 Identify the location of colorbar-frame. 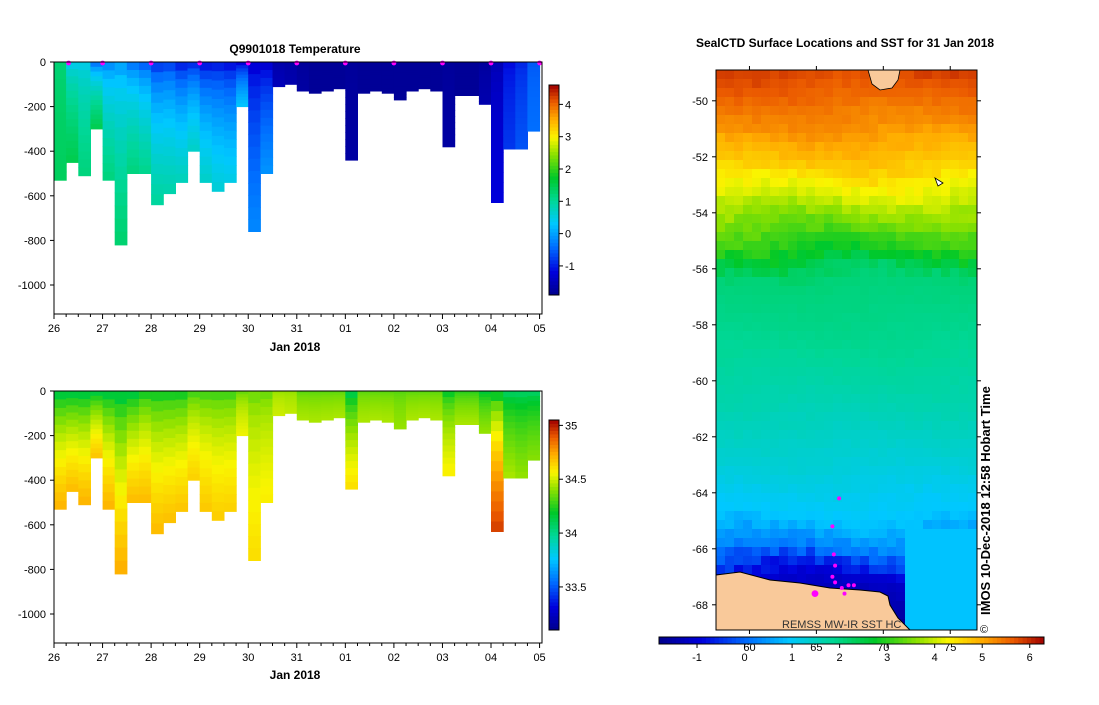
(554, 525).